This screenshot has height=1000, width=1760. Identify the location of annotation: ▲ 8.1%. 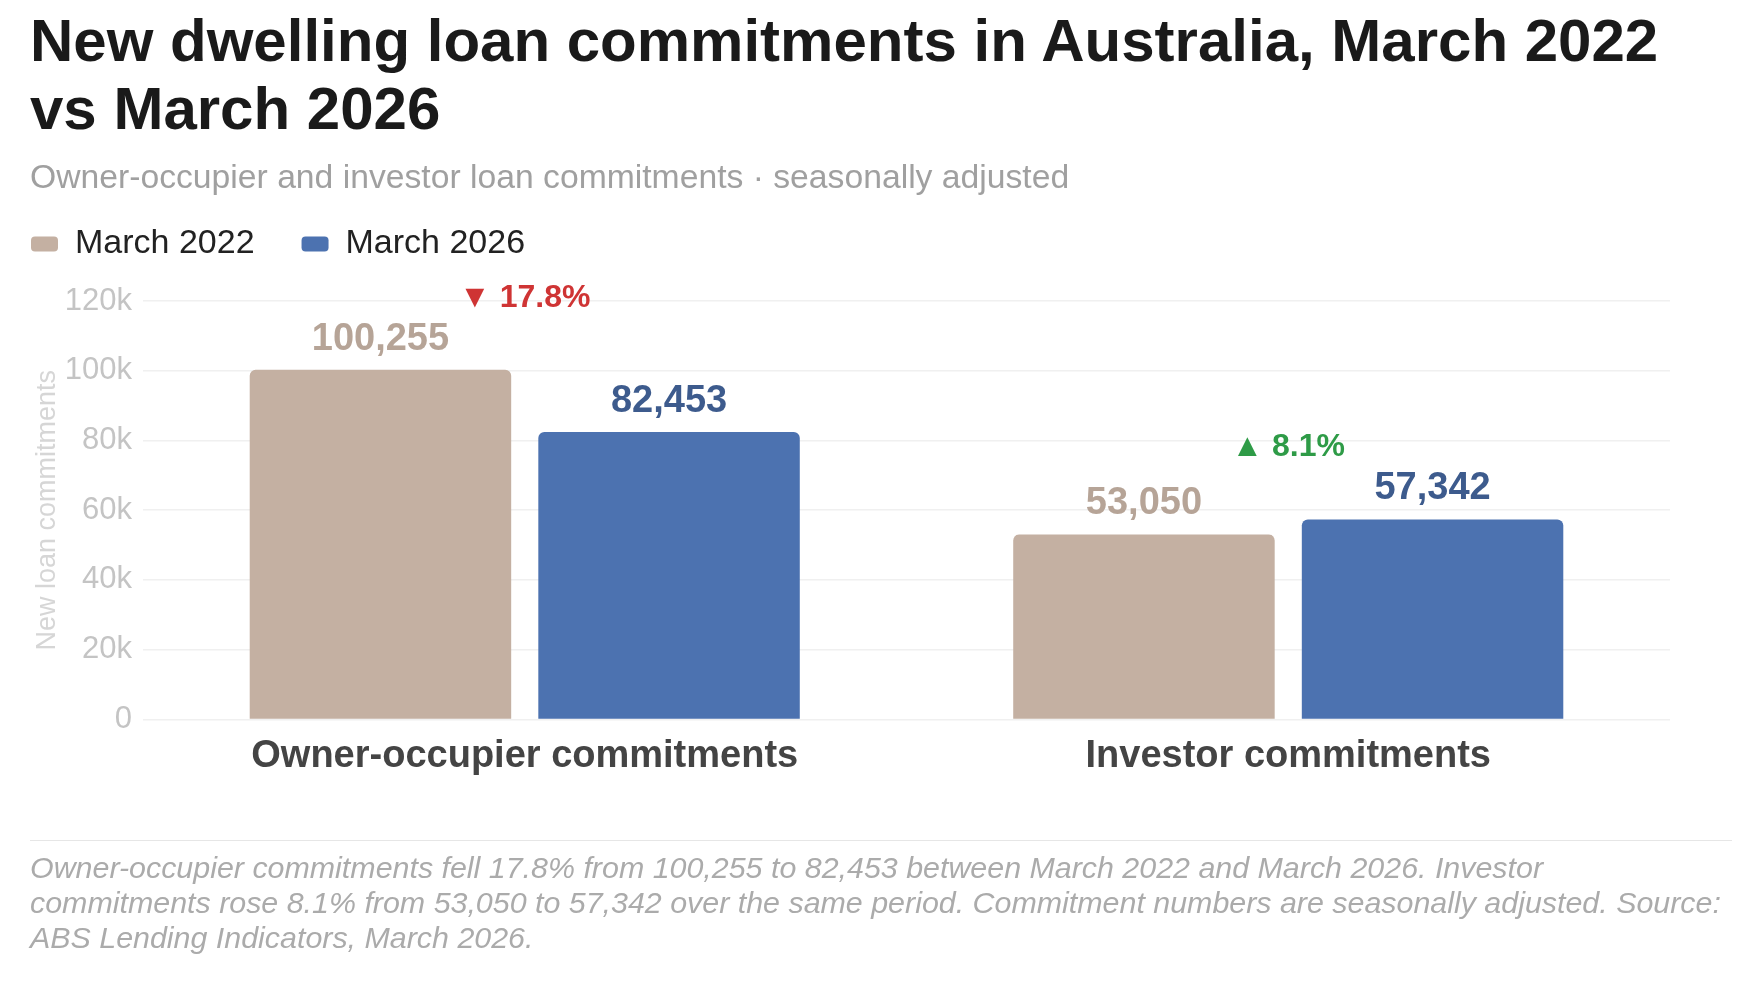
(1288, 445).